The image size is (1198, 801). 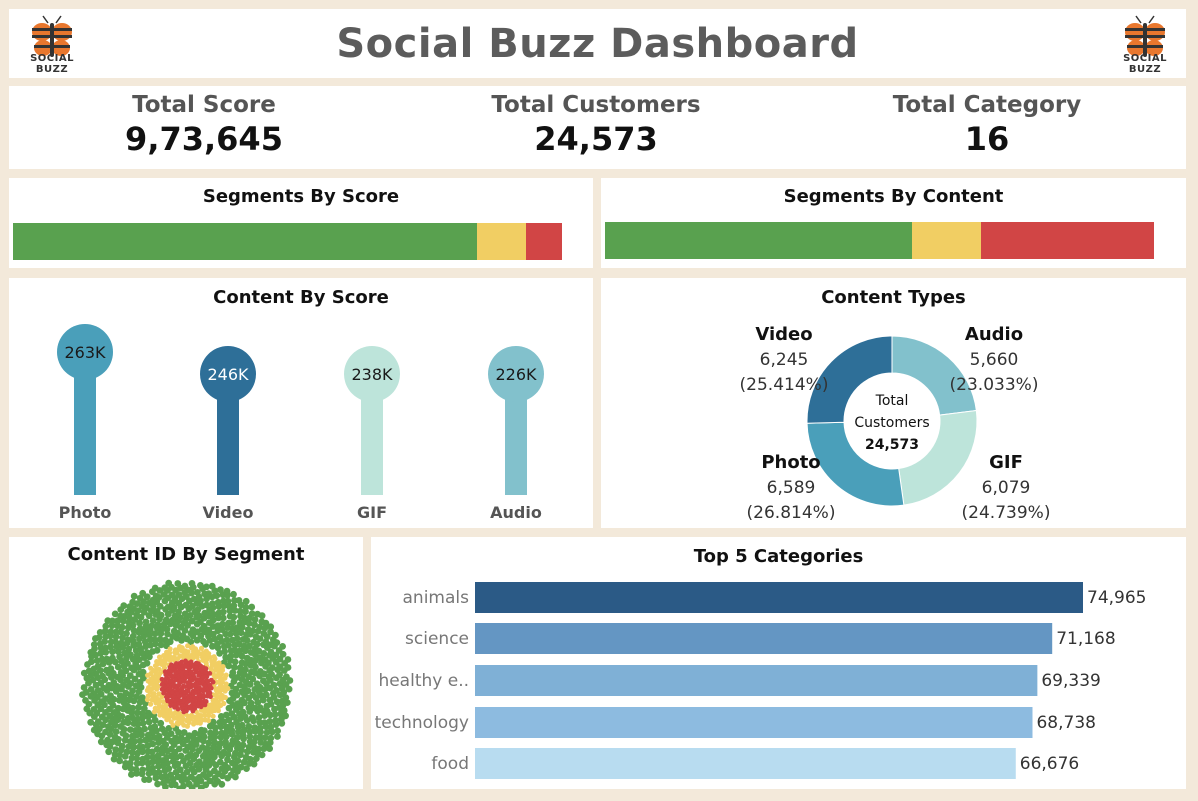 I want to click on category-bar-row: healthy e.. 69,339, so click(x=739, y=680).